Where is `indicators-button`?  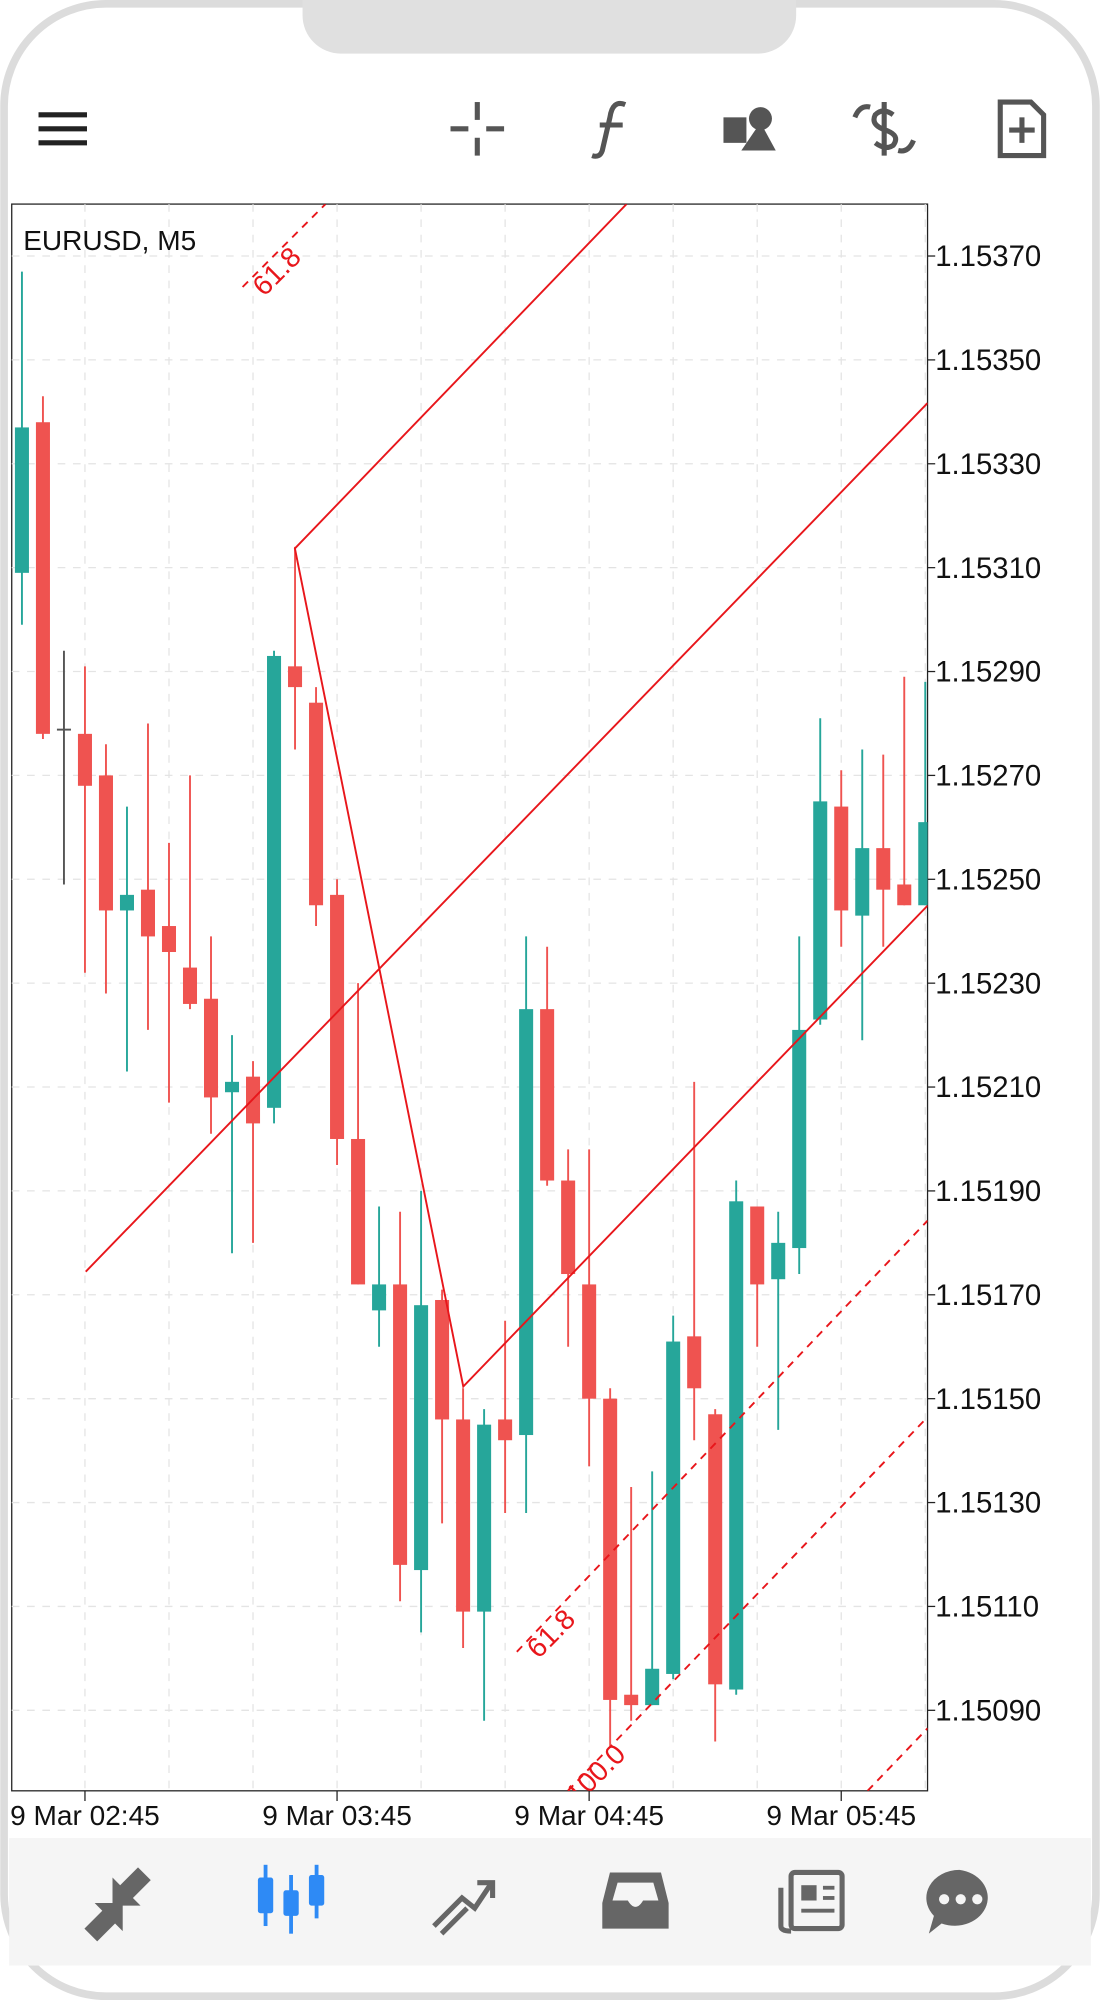
indicators-button is located at coordinates (609, 129).